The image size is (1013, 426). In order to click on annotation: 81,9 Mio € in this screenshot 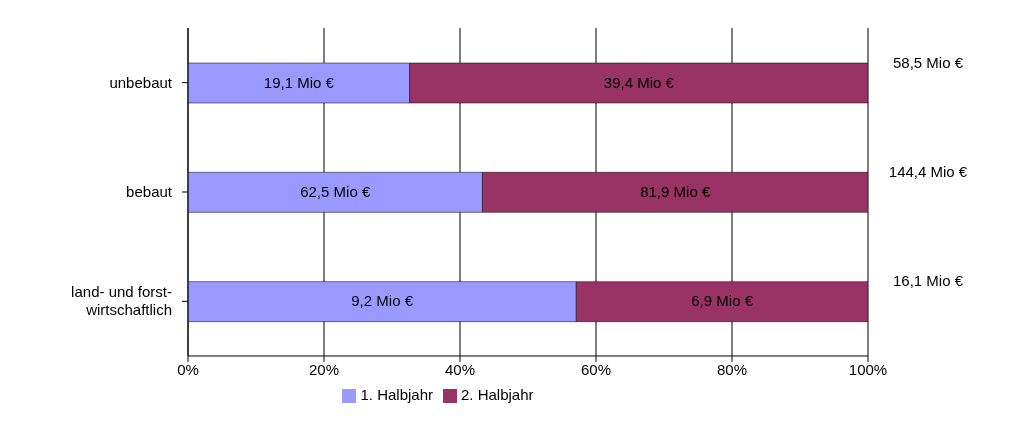, I will do `click(675, 191)`.